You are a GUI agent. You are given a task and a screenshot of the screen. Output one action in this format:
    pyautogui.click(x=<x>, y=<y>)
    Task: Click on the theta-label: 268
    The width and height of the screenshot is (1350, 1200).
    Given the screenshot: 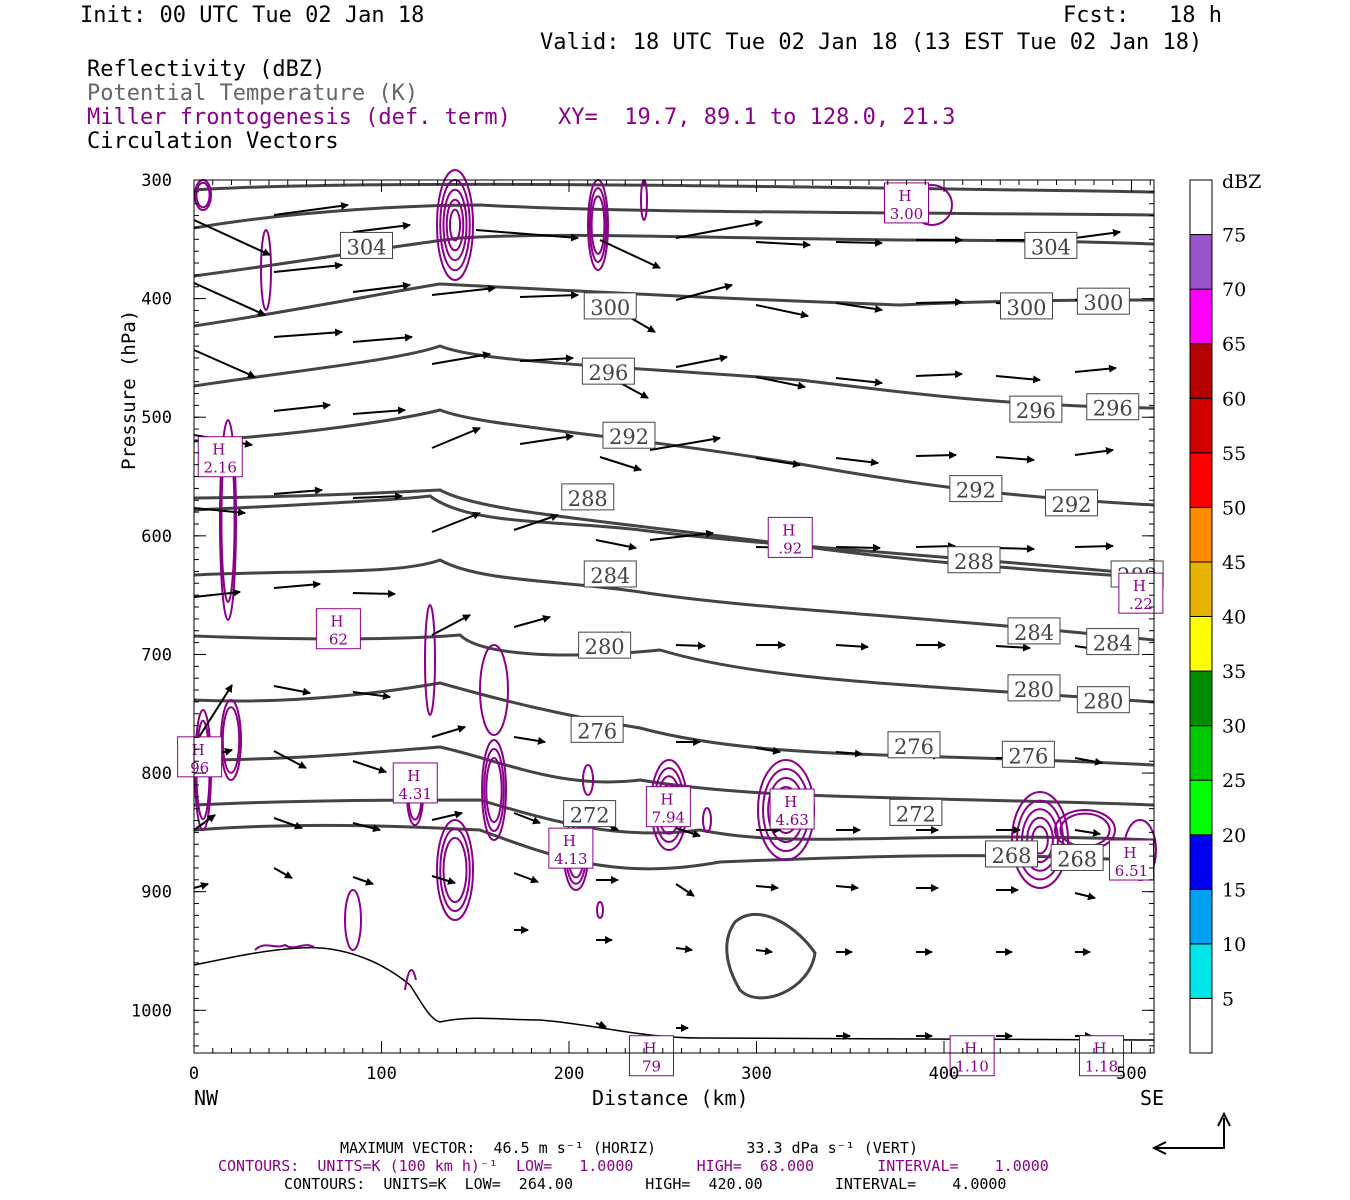 What is the action you would take?
    pyautogui.click(x=1077, y=859)
    